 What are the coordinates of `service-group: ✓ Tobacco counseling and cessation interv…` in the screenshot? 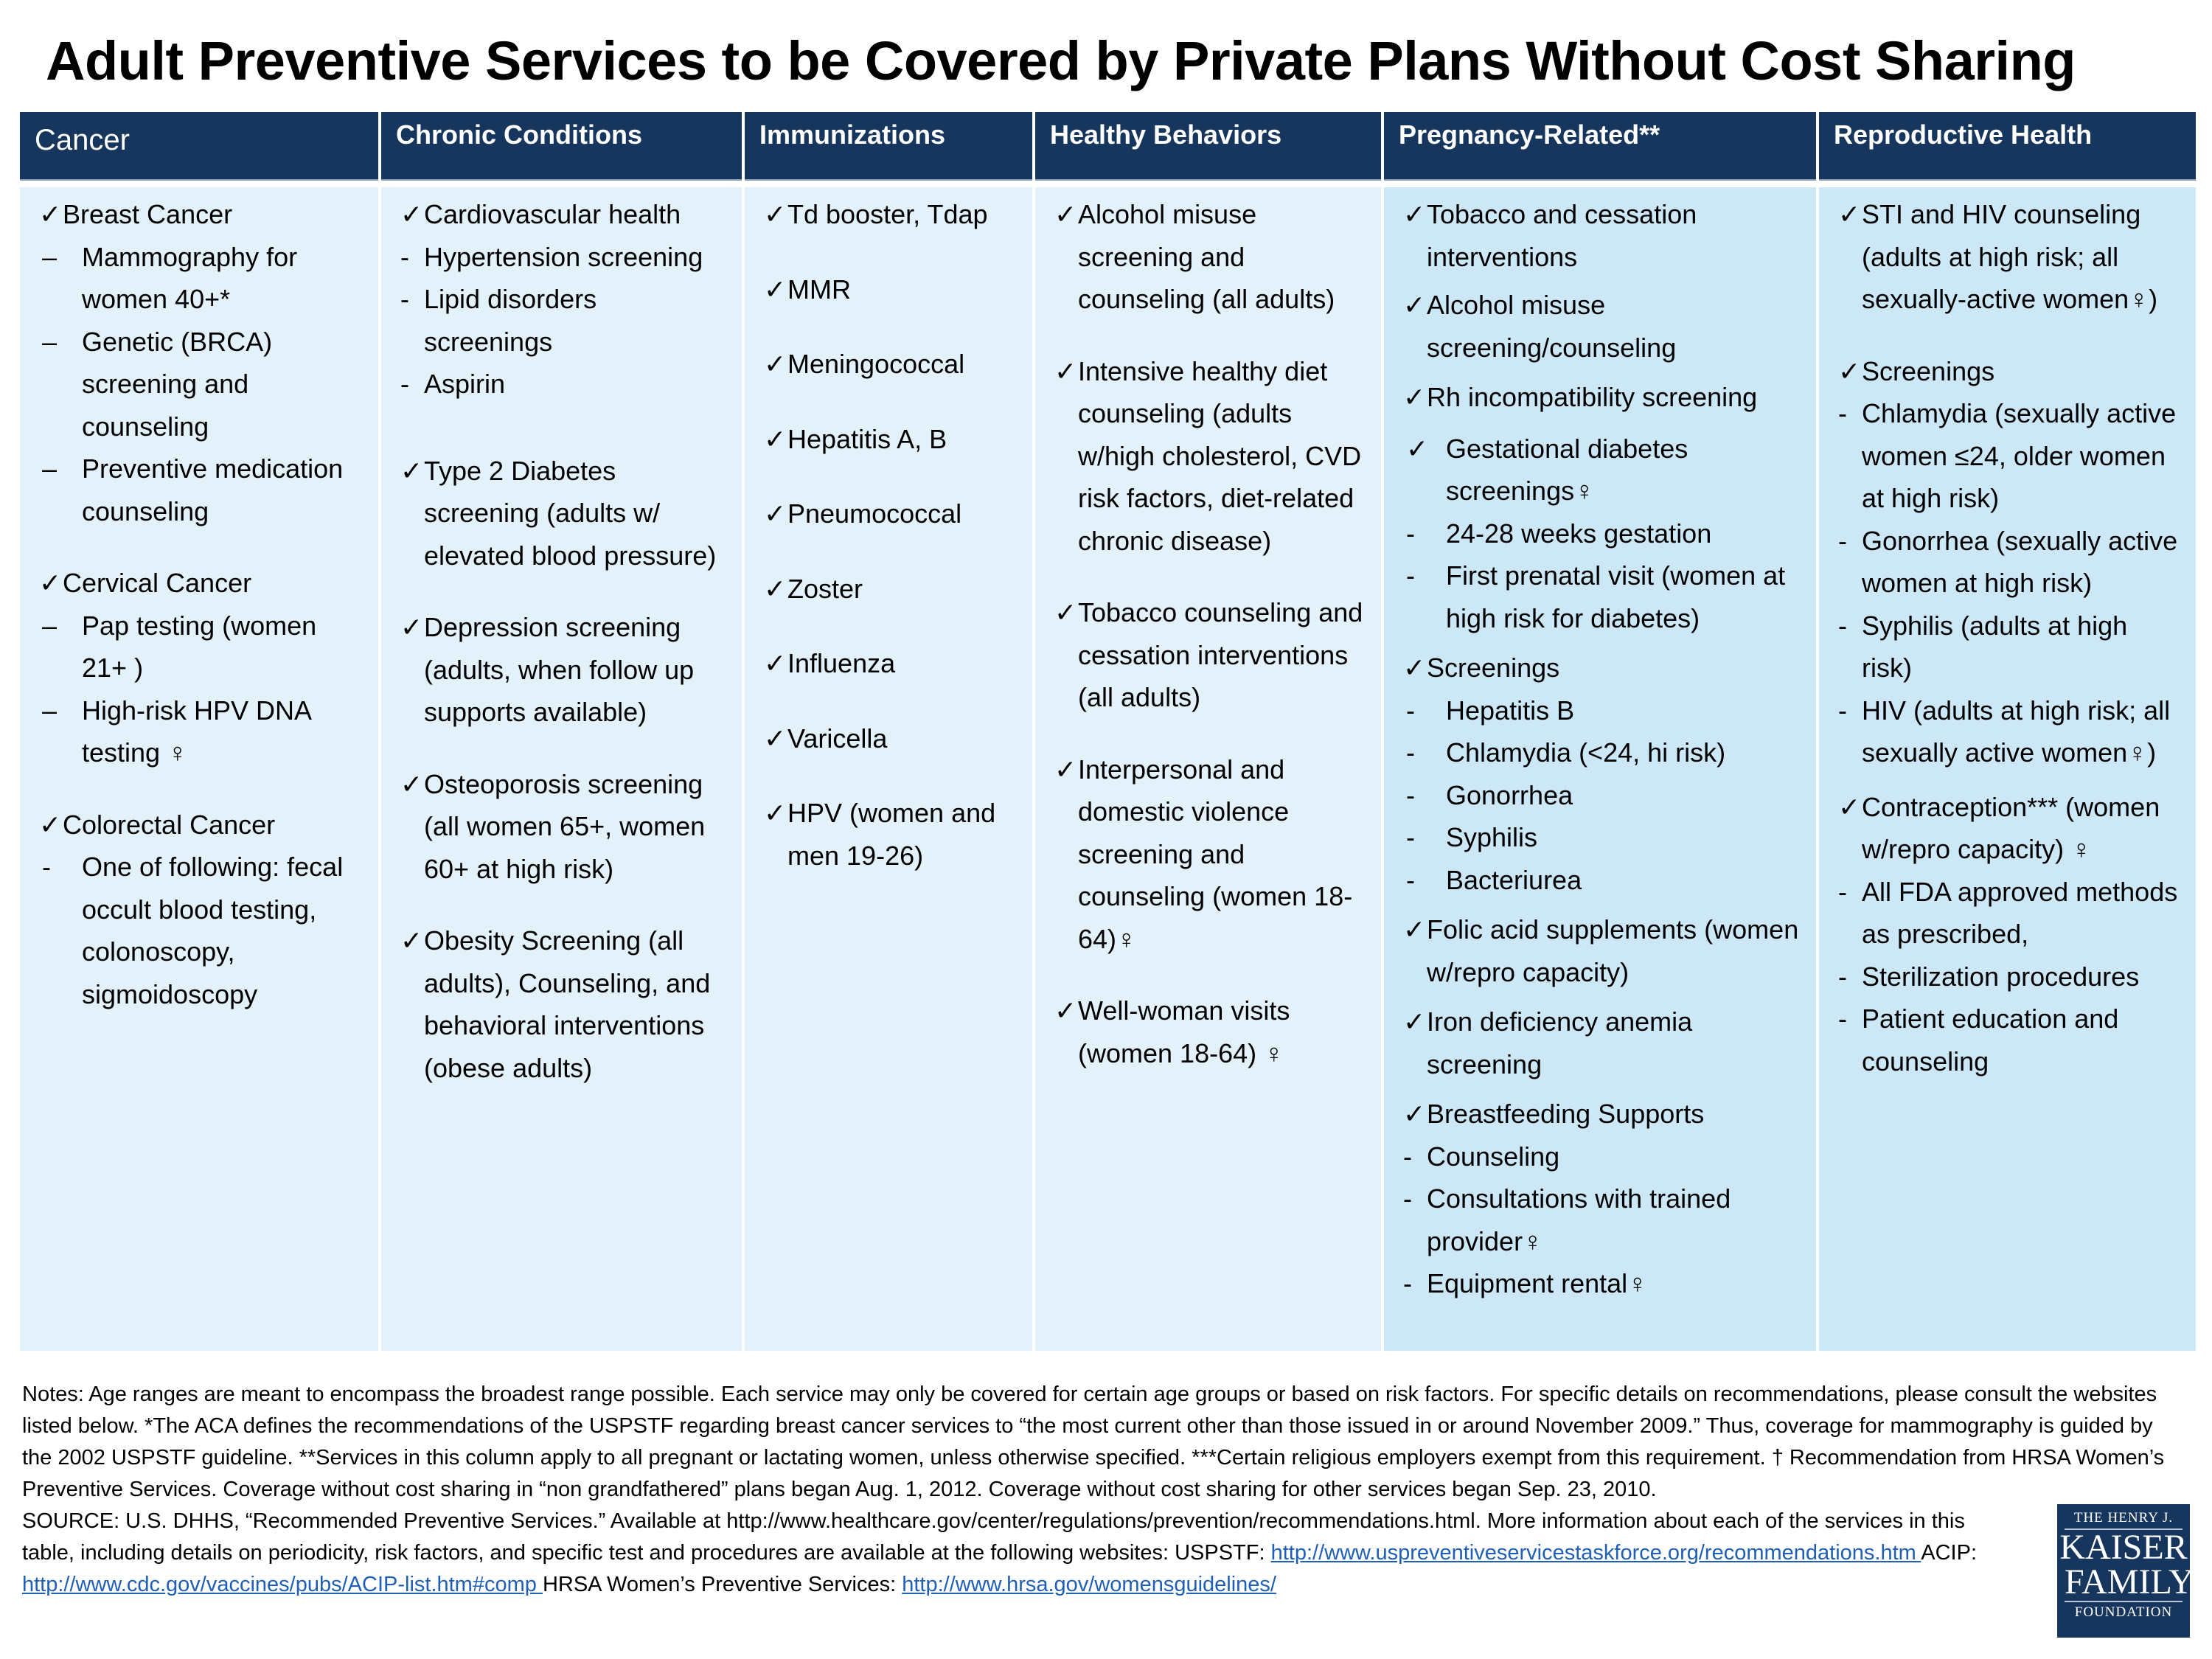 It's located at (1211, 655).